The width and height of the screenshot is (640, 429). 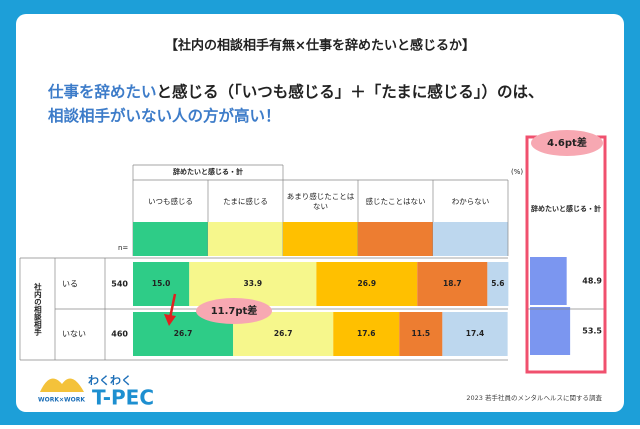 I want to click on series-header: たまに感じる, so click(x=245, y=202).